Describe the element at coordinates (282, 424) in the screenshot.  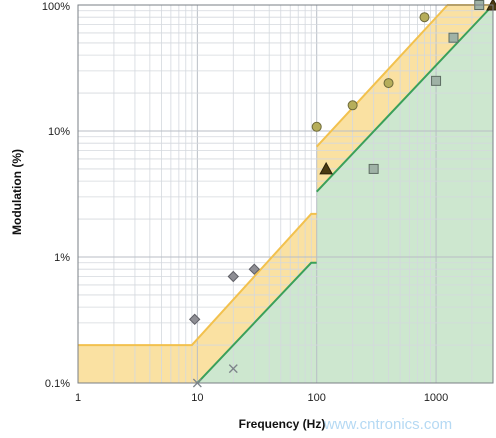
I see `x-axis-label: Frequency (Hz)` at that location.